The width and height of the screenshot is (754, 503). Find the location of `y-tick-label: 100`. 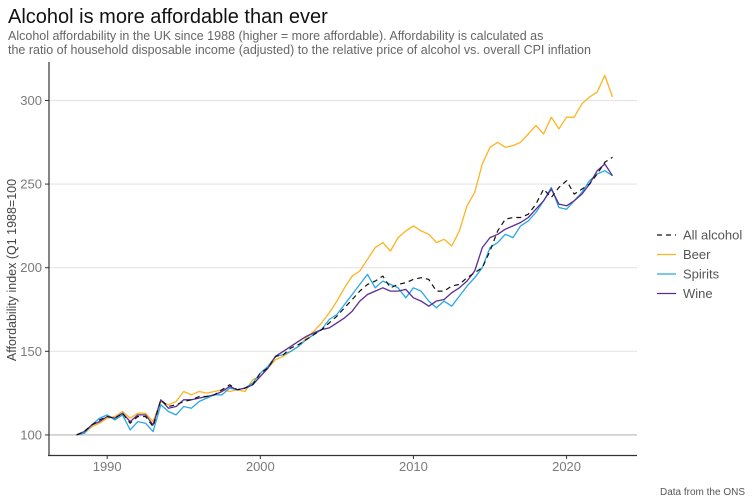

y-tick-label: 100 is located at coordinates (31, 434).